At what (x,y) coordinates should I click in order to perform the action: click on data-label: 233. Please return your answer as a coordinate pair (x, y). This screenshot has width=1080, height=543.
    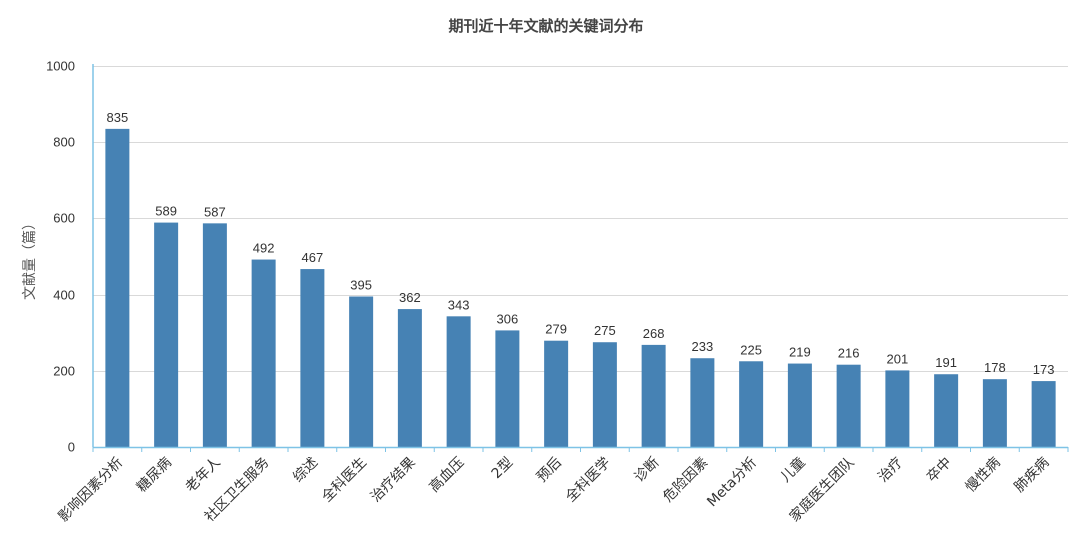
    Looking at the image, I should click on (703, 346).